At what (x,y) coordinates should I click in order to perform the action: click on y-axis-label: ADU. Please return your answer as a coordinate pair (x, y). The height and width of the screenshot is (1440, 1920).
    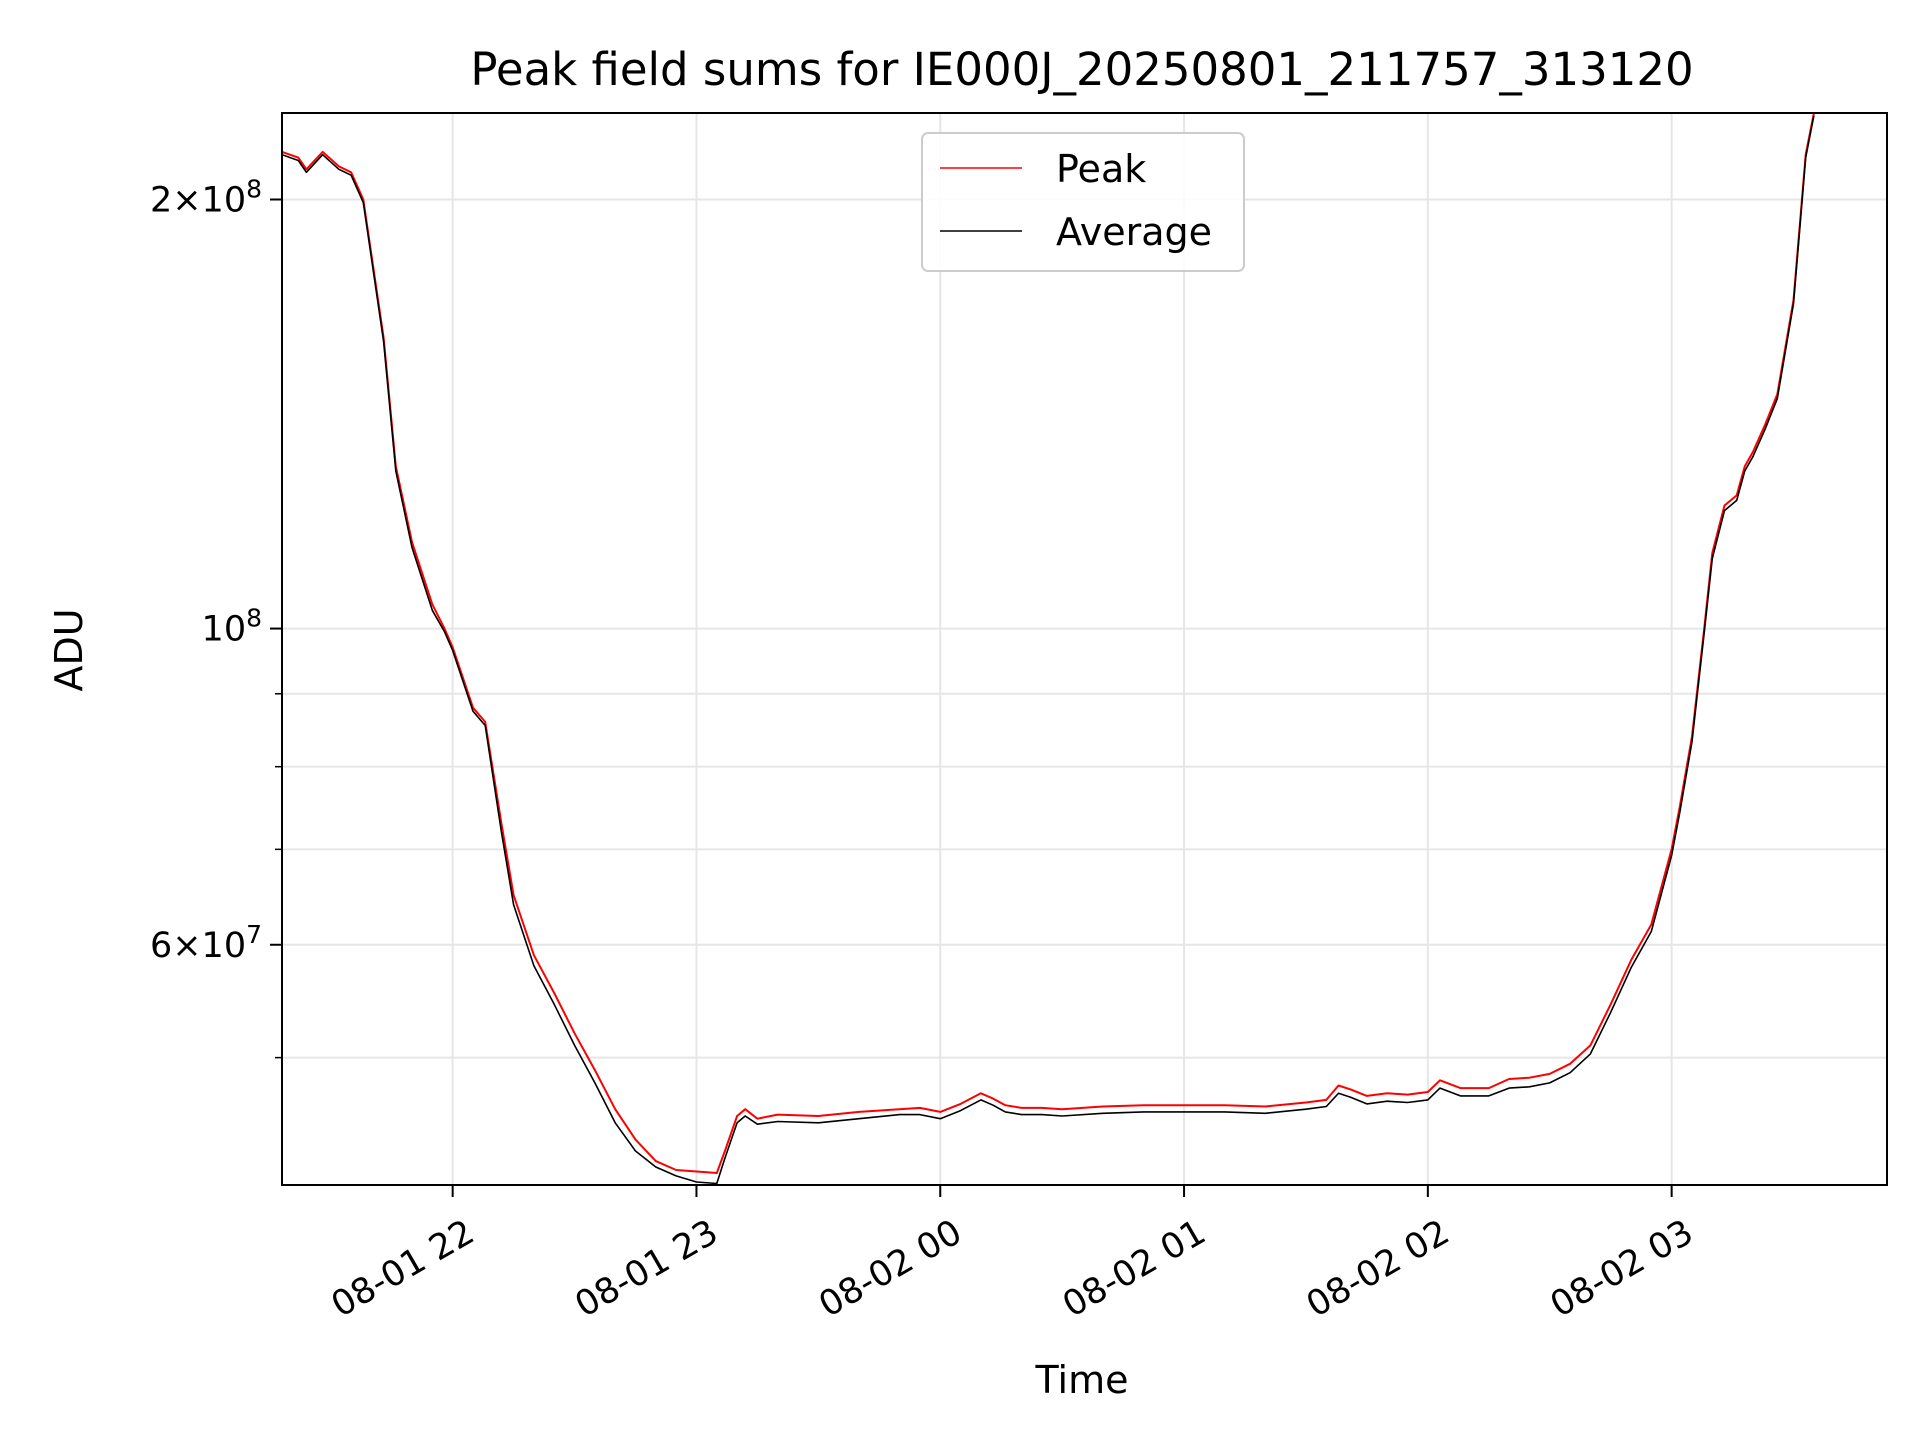
    Looking at the image, I should click on (69, 649).